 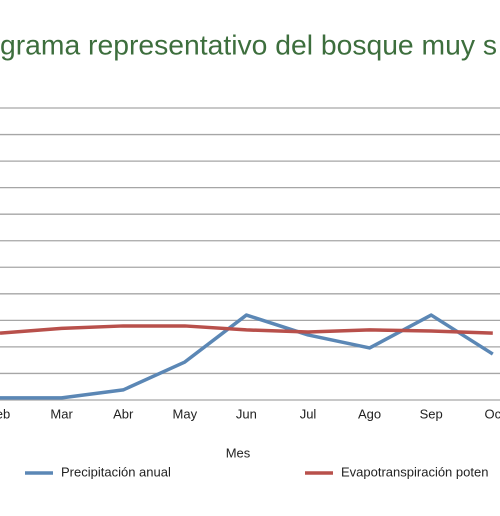 What do you see at coordinates (308, 413) in the screenshot?
I see `x-tick-label: Jul` at bounding box center [308, 413].